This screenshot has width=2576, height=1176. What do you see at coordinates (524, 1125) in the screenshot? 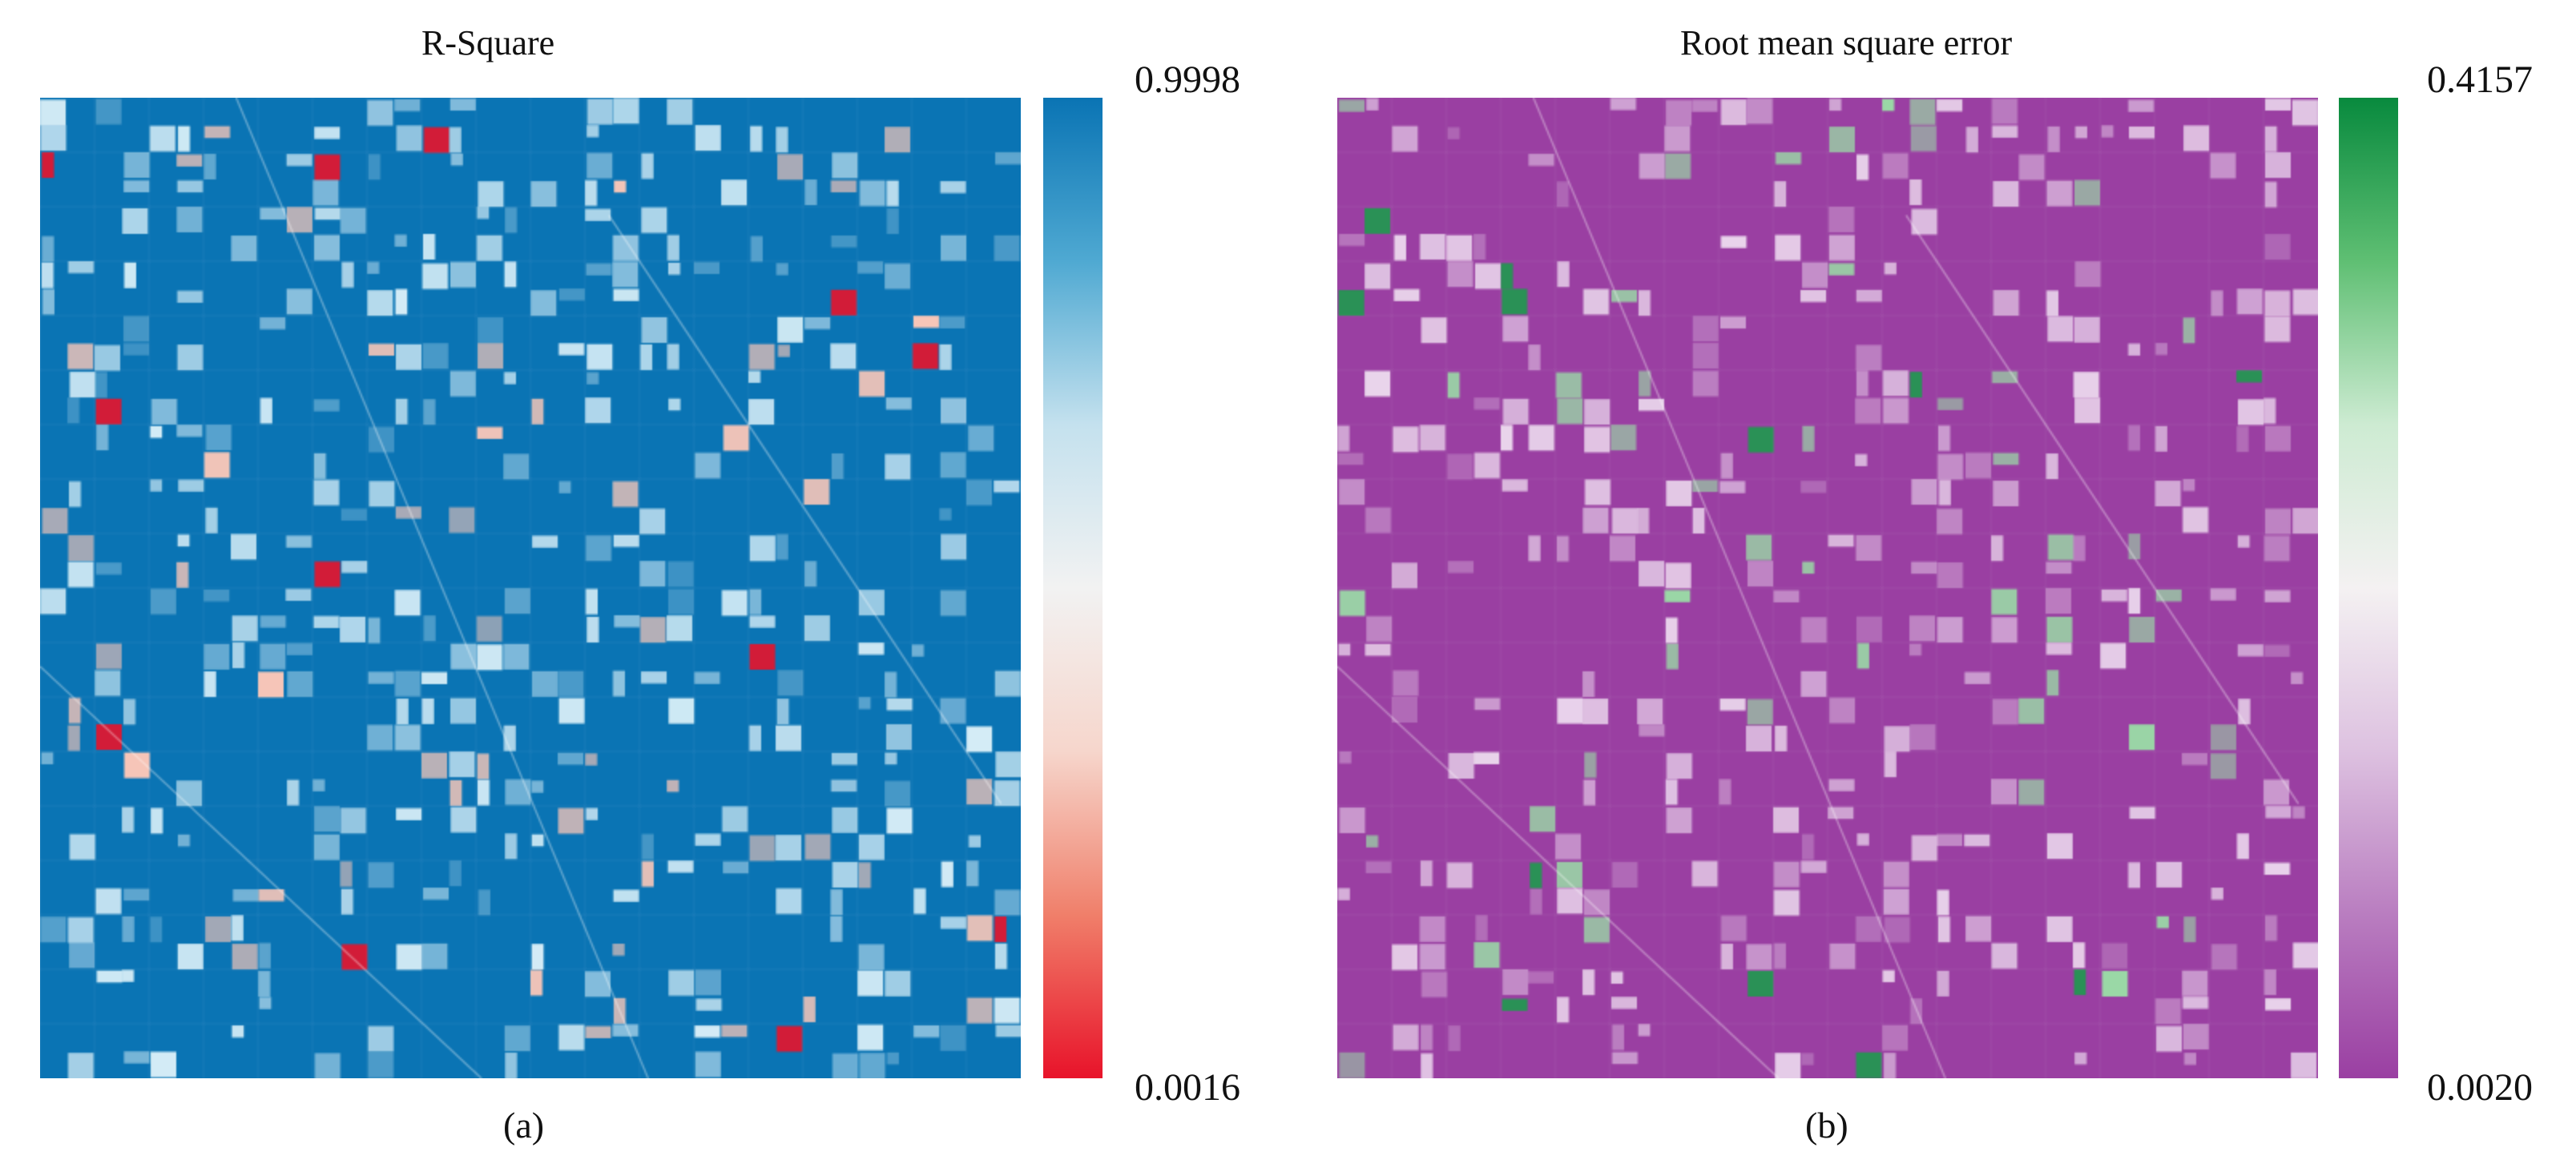
I see `panel-caption: (a)` at bounding box center [524, 1125].